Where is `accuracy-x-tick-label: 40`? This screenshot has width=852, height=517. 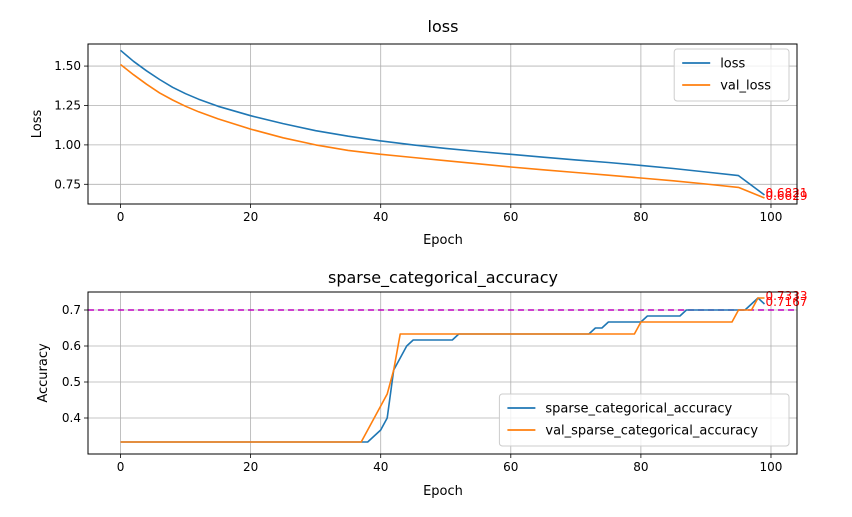 accuracy-x-tick-label: 40 is located at coordinates (380, 467).